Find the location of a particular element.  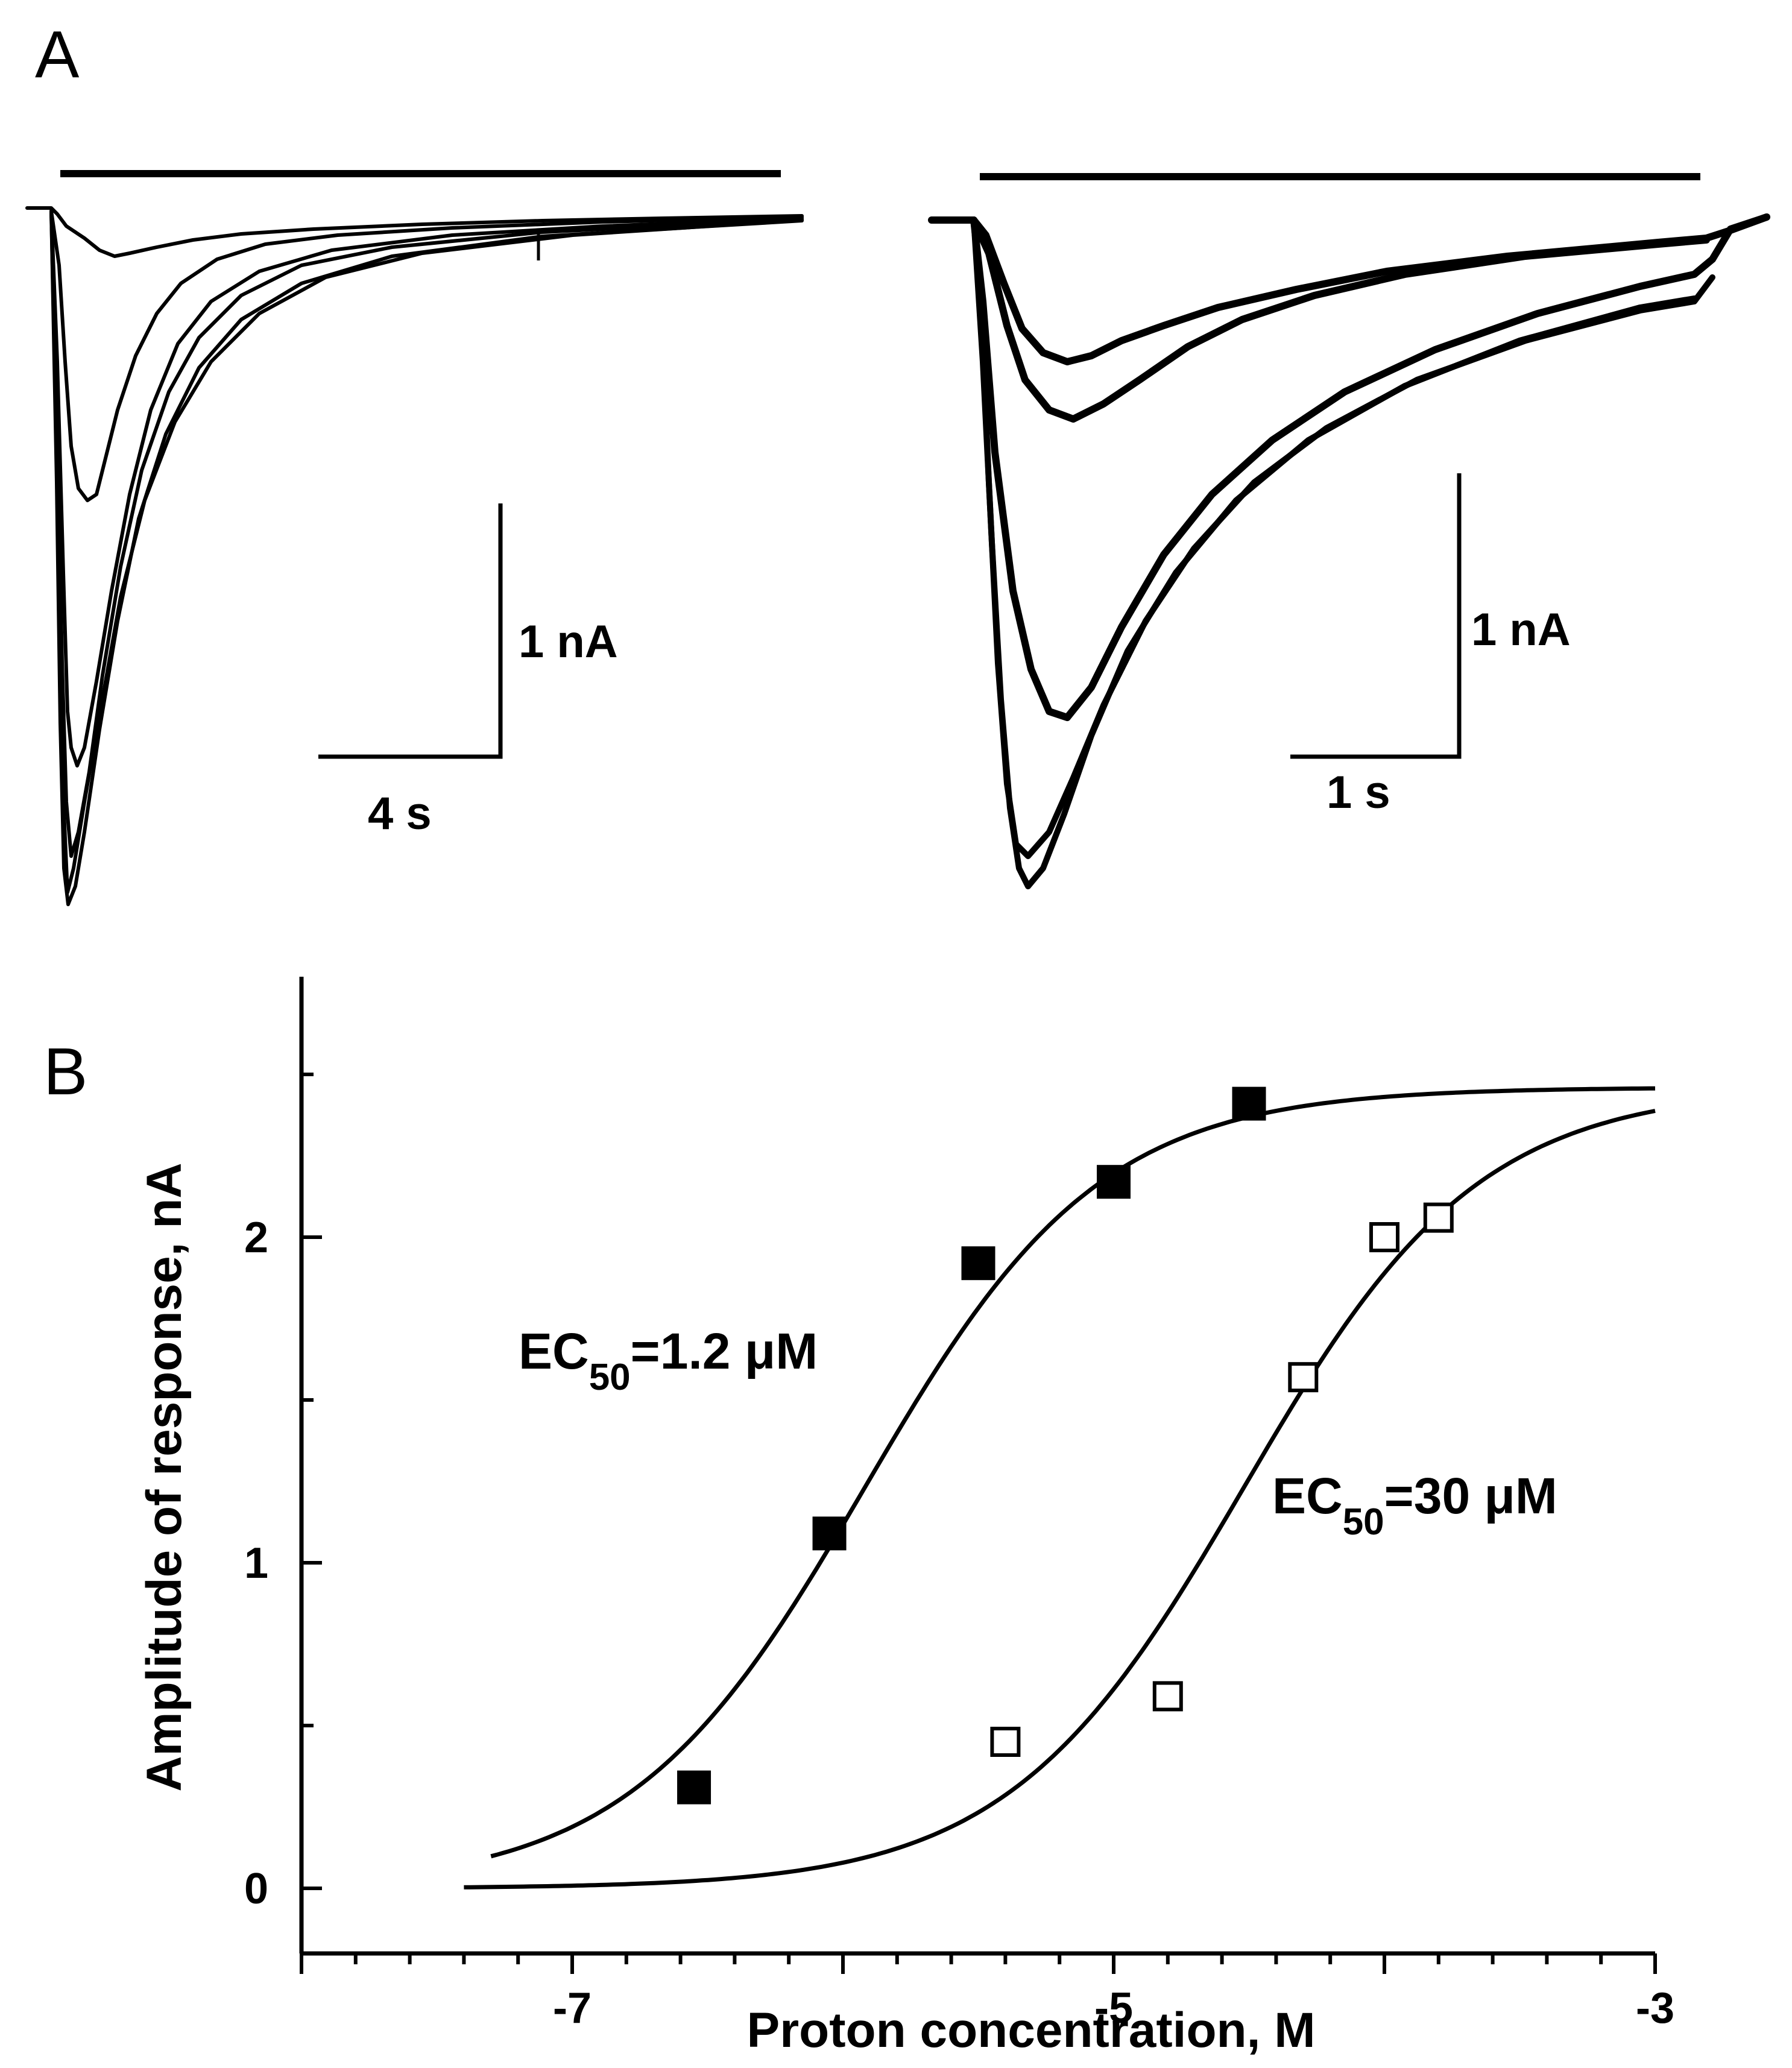

x-ticks is located at coordinates (978, 1963).